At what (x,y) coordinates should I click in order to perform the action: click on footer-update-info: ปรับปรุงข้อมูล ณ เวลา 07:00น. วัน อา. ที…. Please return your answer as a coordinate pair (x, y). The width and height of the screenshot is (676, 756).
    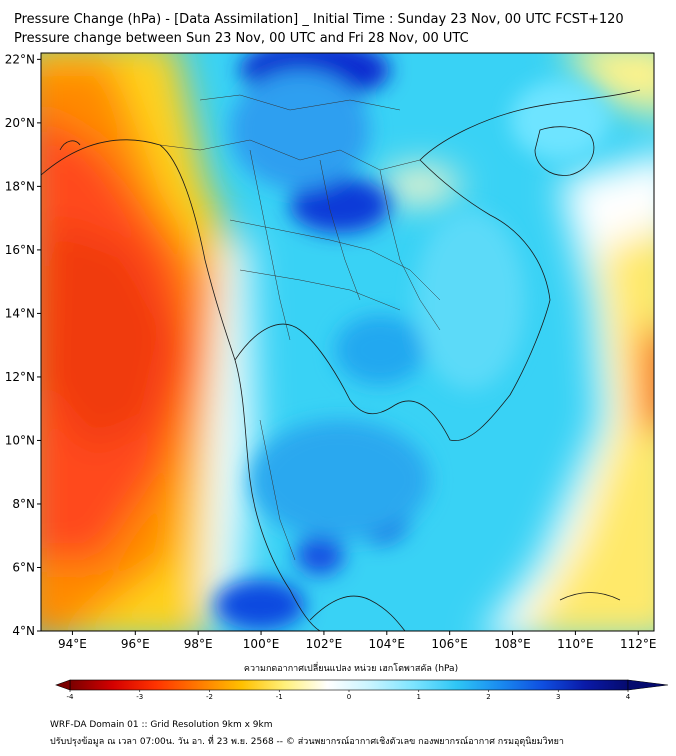
    Looking at the image, I should click on (307, 742).